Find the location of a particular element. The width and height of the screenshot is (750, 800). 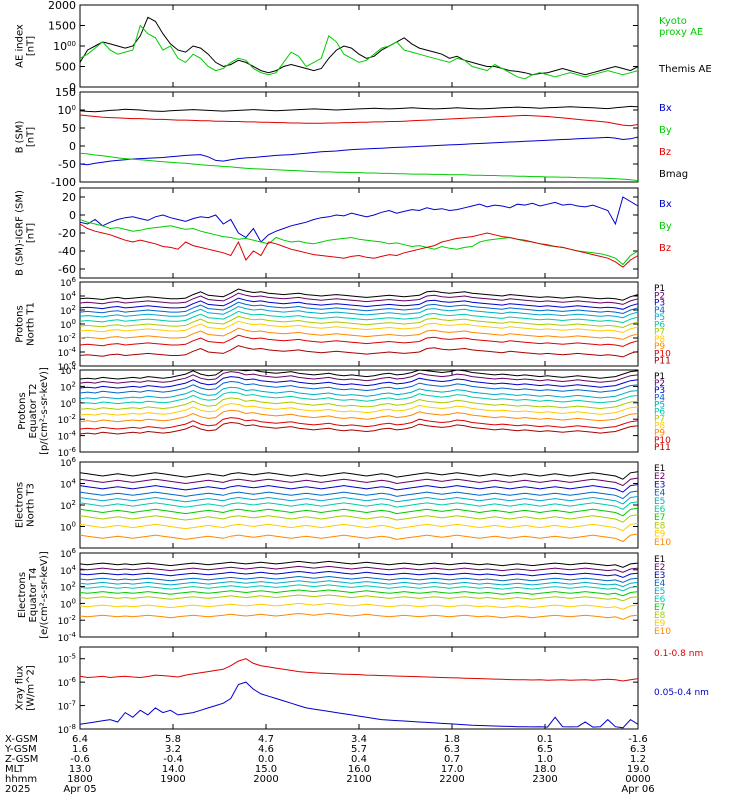

footer-cell: 4.7 is located at coordinates (266, 739).